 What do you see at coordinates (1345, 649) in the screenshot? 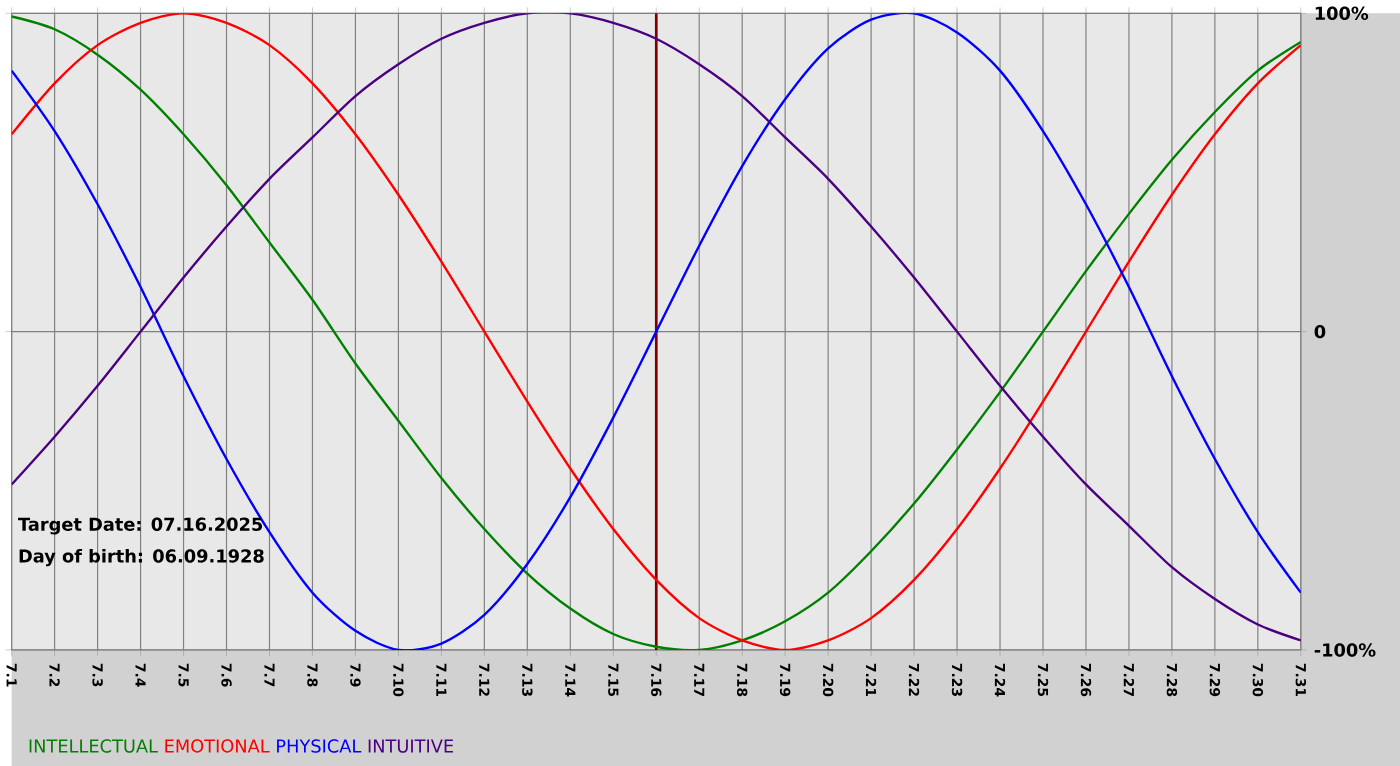
I see `y-tick-label: -100%` at bounding box center [1345, 649].